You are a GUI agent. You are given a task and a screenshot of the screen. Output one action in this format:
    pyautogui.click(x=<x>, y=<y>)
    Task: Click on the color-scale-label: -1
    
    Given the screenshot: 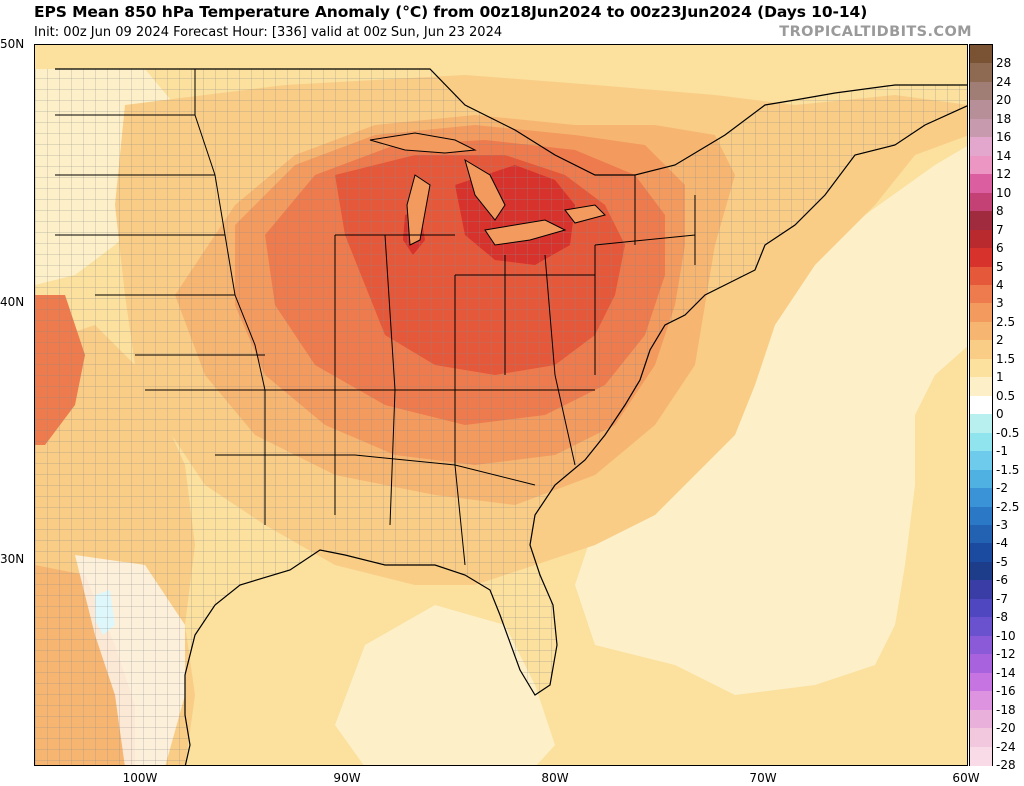 What is the action you would take?
    pyautogui.click(x=1002, y=451)
    